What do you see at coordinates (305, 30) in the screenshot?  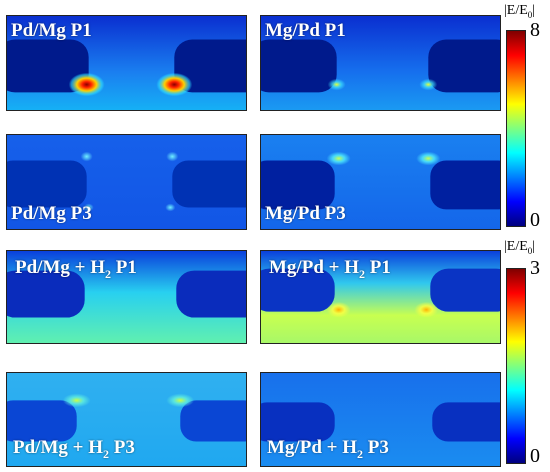 I see `panel-label: Mg/Pd P1` at bounding box center [305, 30].